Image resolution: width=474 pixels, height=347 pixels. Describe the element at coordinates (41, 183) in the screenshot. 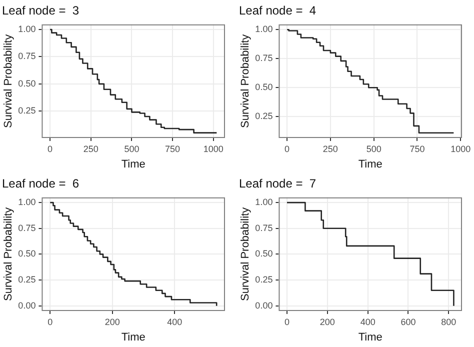

I see `chart-title: Leaf node = 6` at that location.